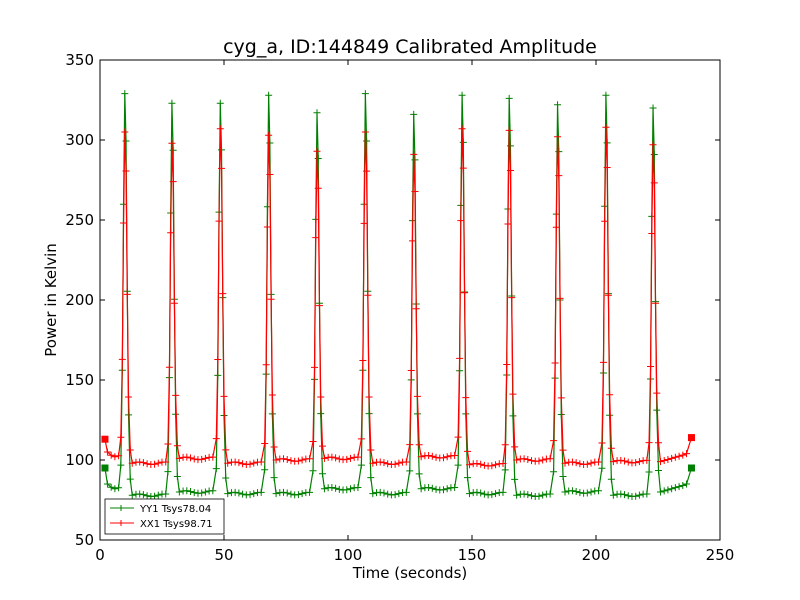  I want to click on y-tick-label: 250, so click(79, 220).